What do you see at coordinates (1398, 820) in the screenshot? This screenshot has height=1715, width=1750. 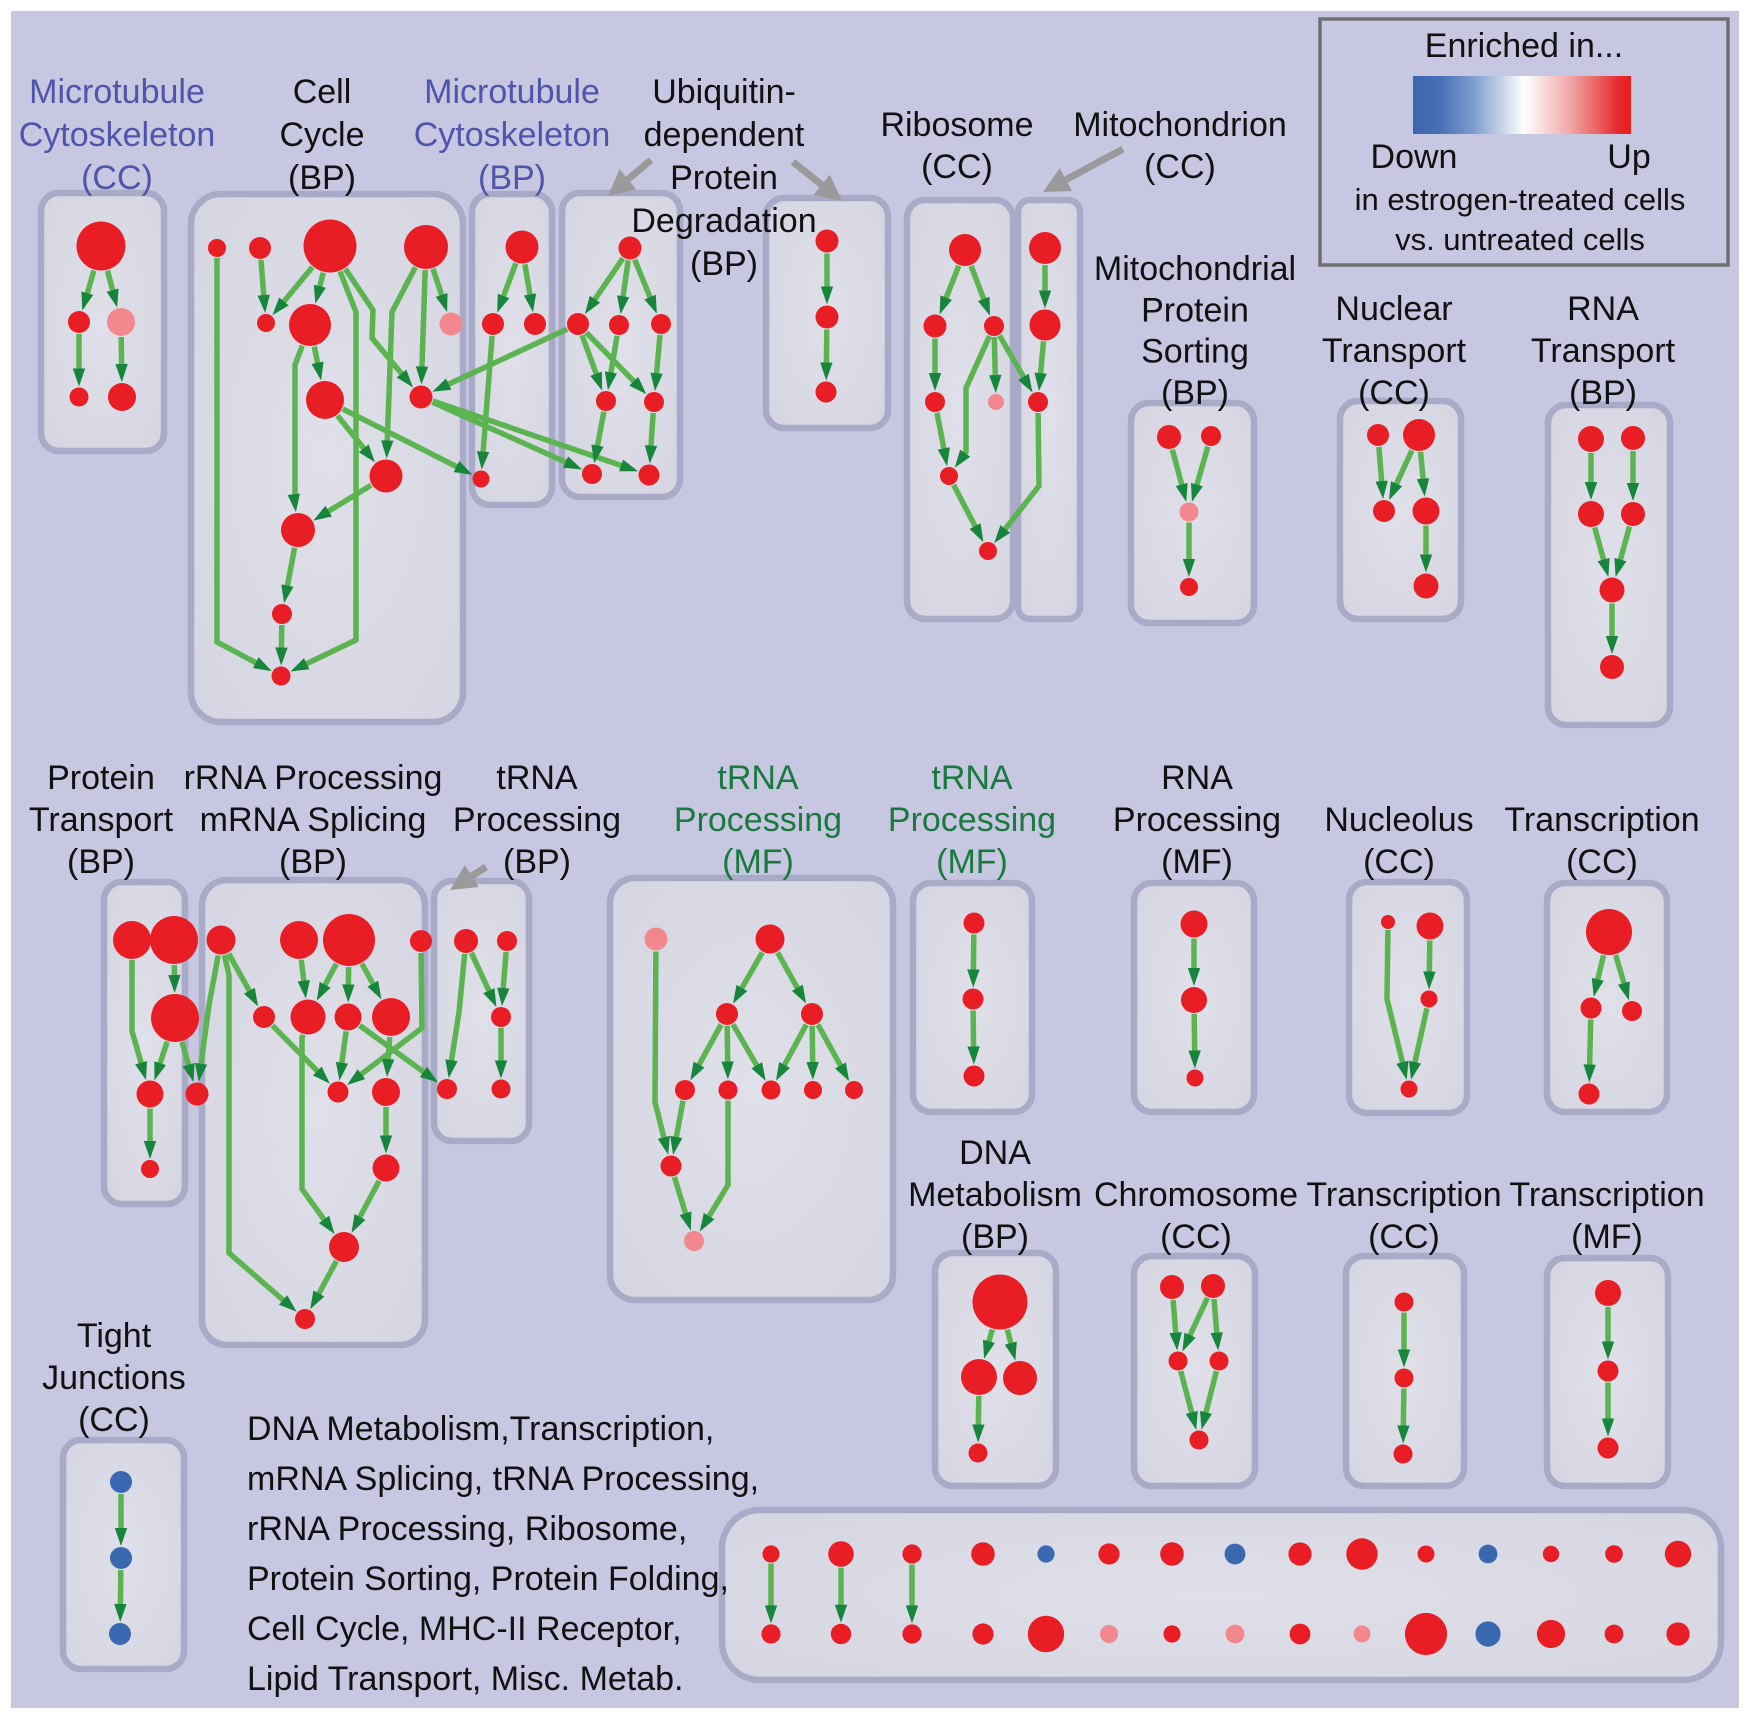 I see `svg-text: Nucleolus` at bounding box center [1398, 820].